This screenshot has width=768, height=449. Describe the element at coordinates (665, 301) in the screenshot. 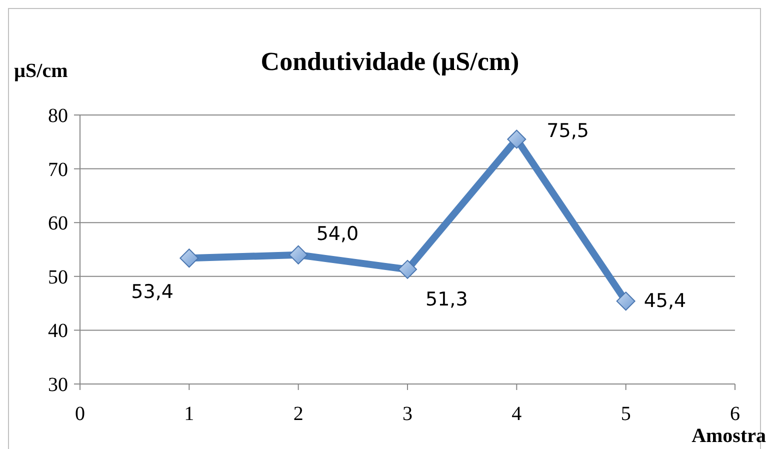

I see `data-label: 45,4` at that location.